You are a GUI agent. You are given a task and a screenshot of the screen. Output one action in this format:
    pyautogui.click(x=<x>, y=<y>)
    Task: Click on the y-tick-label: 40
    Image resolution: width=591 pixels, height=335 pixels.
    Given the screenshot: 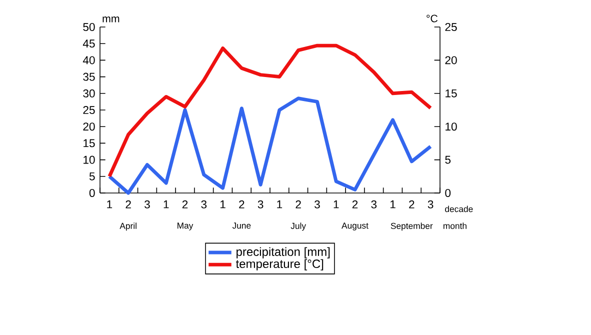 What is the action you would take?
    pyautogui.click(x=88, y=60)
    